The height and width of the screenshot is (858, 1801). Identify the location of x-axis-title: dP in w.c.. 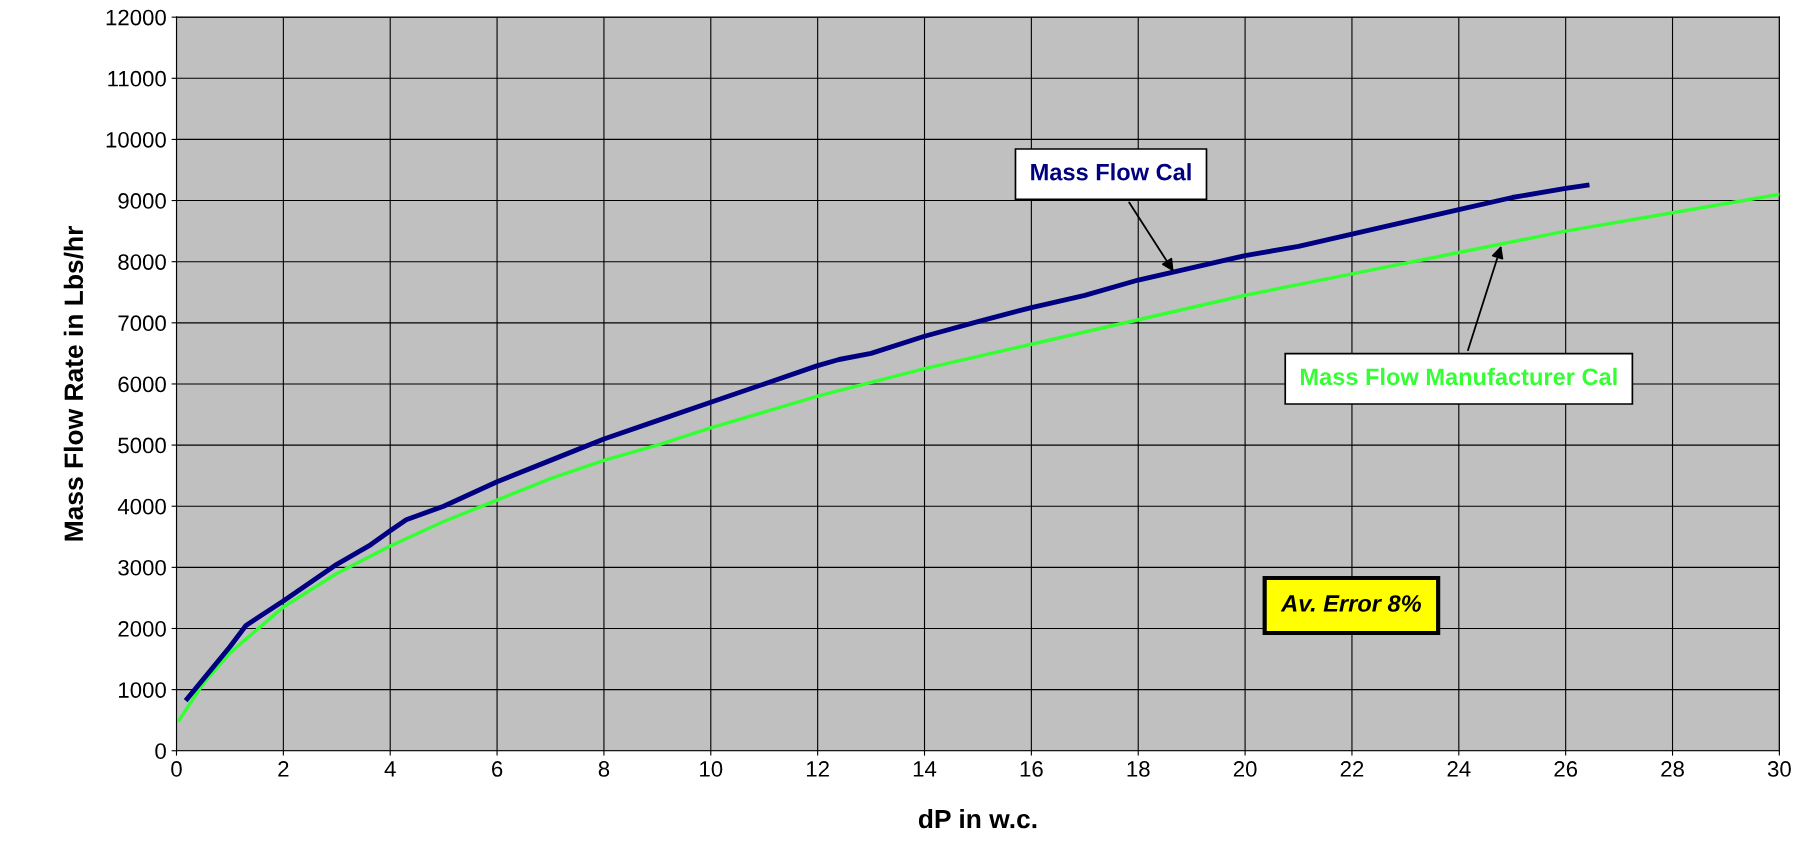
(977, 818).